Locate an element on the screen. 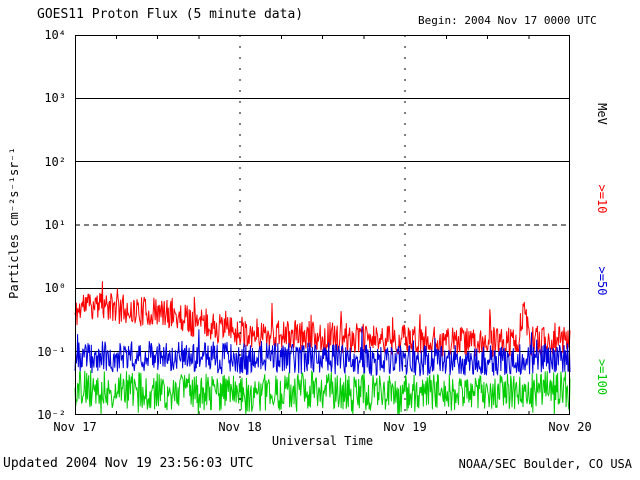 The height and width of the screenshot is (480, 640). chart-title: GOES11 Proton Flux (5 minute data) is located at coordinates (170, 14).